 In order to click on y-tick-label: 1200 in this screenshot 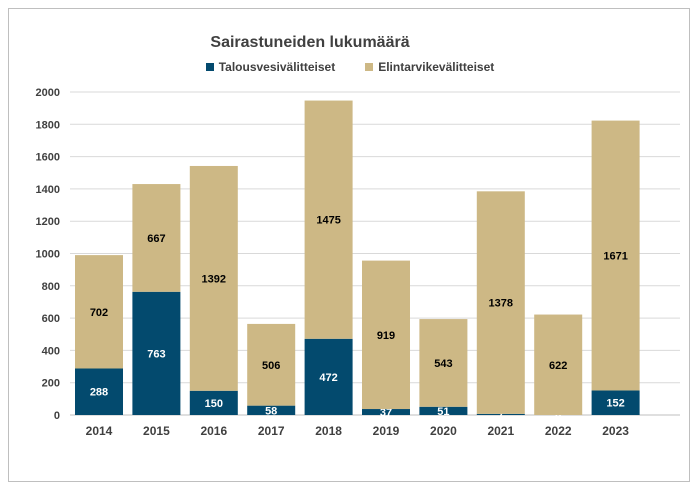, I will do `click(48, 222)`.